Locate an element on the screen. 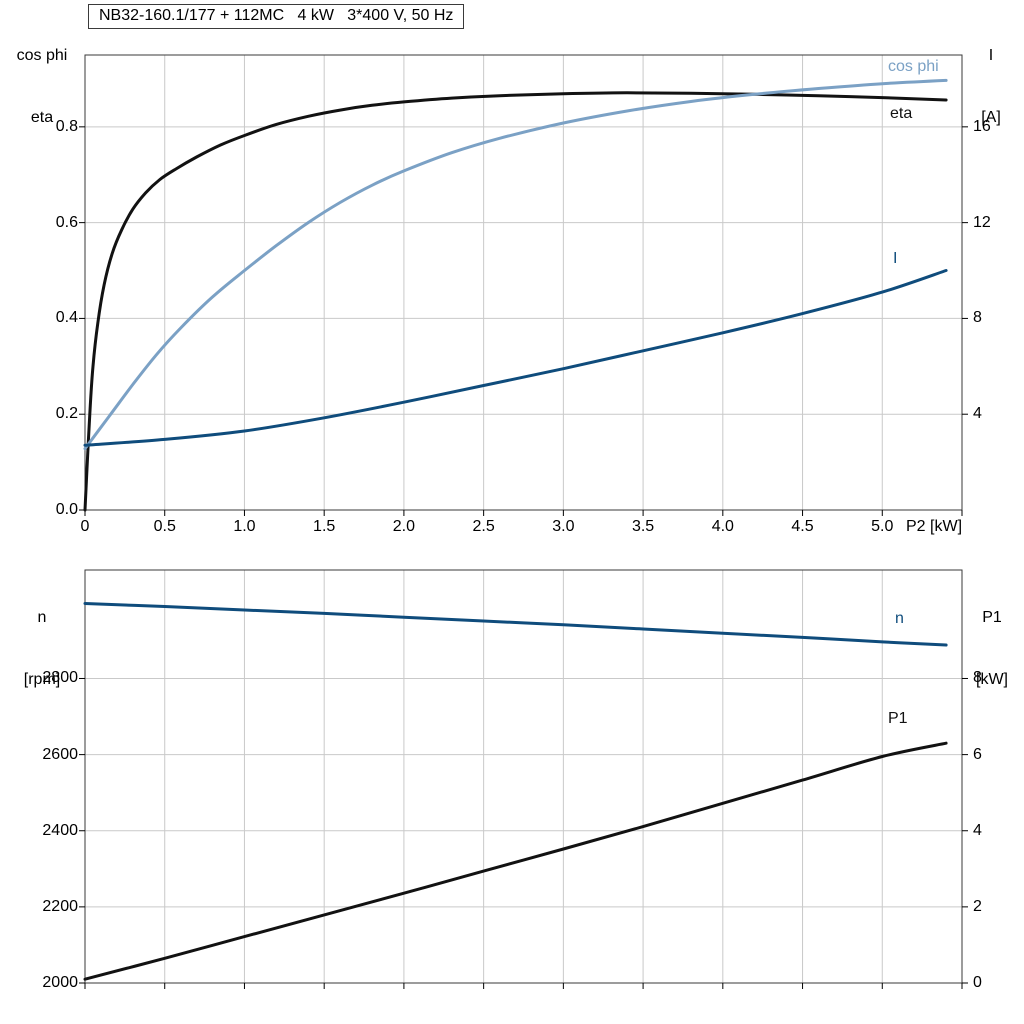  x-tick-label: 4.5 is located at coordinates (802, 526).